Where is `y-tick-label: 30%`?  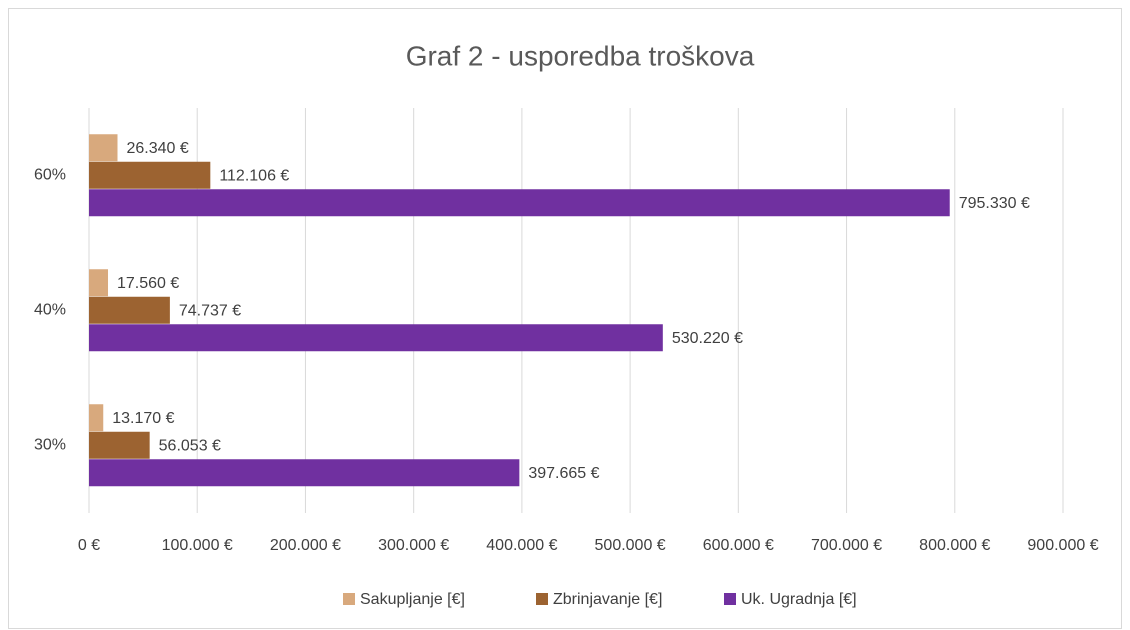 y-tick-label: 30% is located at coordinates (50, 445).